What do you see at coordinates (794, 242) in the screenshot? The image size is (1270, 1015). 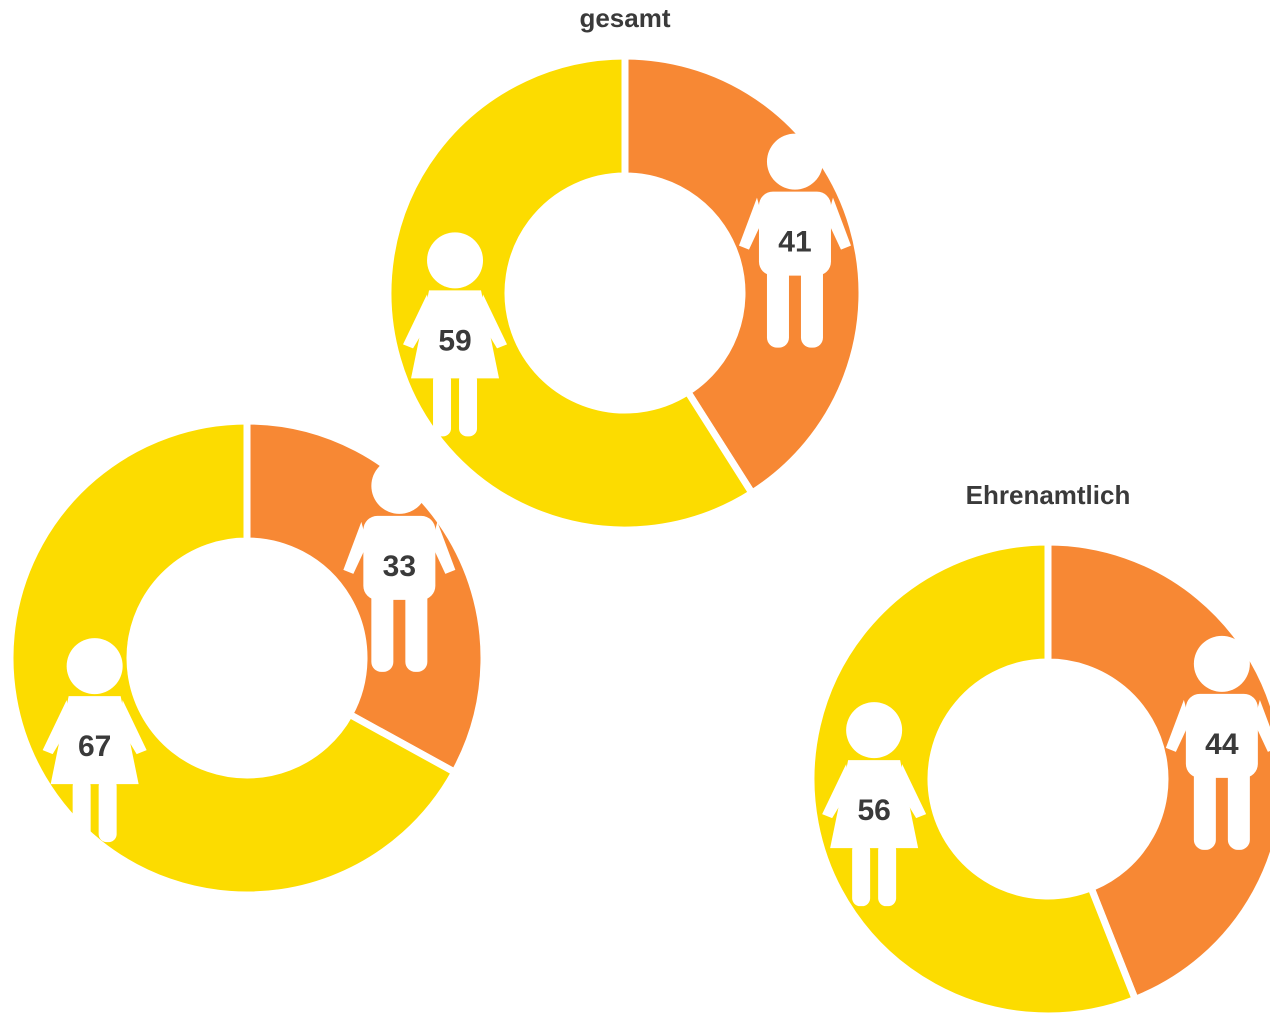 I see `data-label: 41` at bounding box center [794, 242].